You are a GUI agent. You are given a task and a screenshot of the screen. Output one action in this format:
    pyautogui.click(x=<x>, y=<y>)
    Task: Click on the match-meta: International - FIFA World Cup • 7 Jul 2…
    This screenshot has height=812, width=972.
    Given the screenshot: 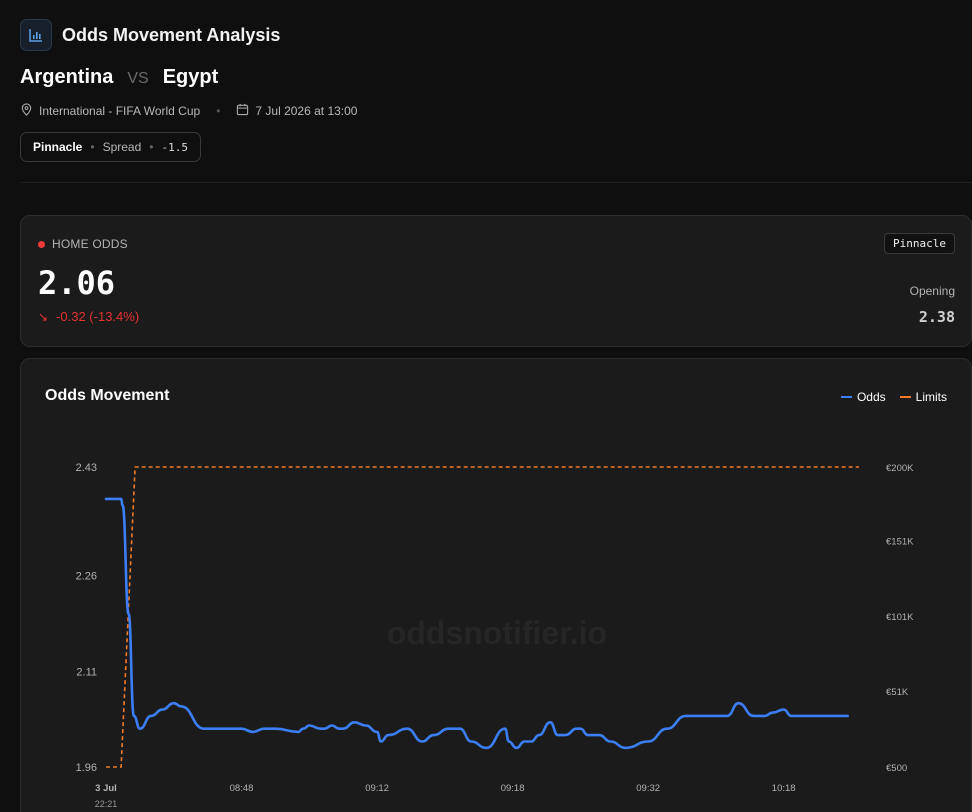 What is the action you would take?
    pyautogui.click(x=188, y=111)
    